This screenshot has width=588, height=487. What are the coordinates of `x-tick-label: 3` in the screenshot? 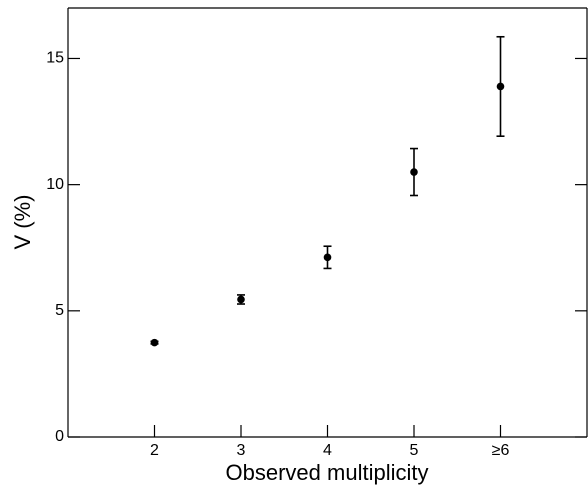 It's located at (241, 450).